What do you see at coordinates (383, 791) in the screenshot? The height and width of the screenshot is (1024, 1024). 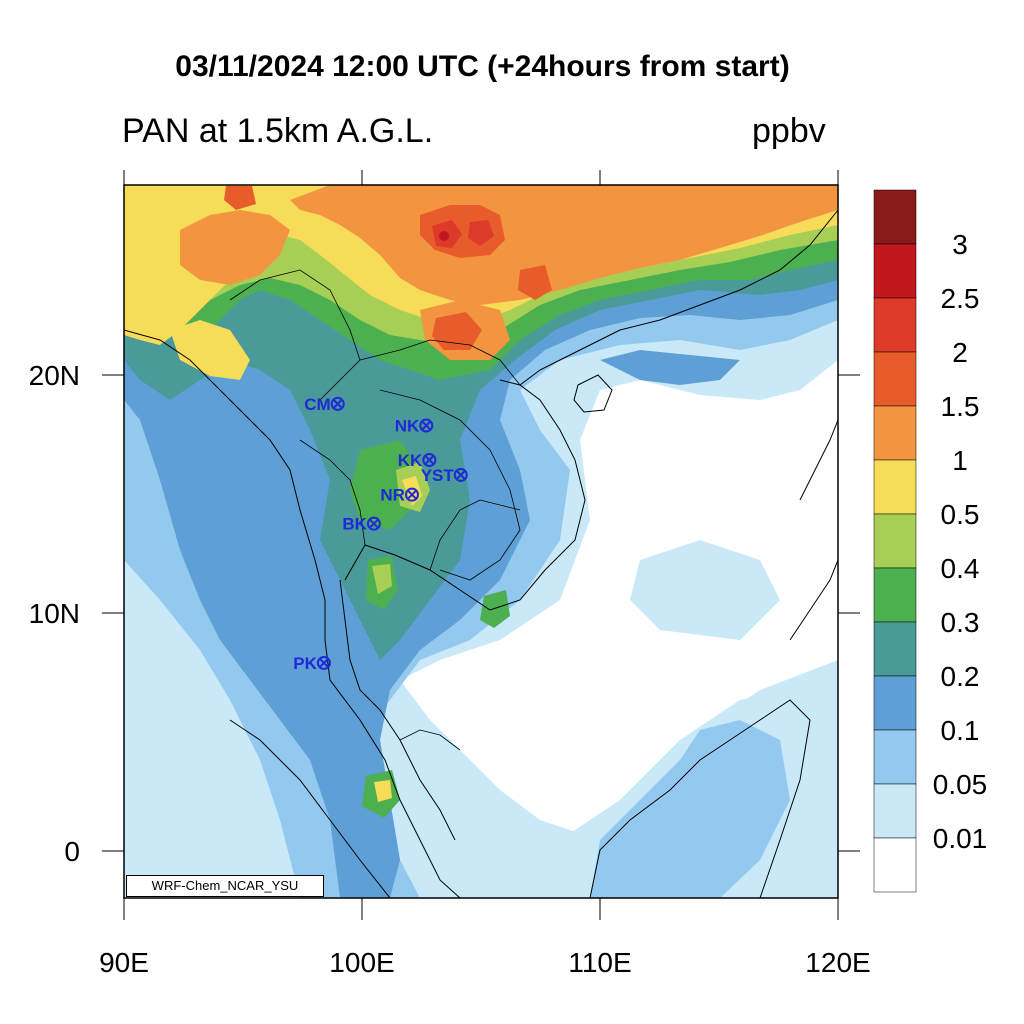 I see `contour-0.5-blob2` at bounding box center [383, 791].